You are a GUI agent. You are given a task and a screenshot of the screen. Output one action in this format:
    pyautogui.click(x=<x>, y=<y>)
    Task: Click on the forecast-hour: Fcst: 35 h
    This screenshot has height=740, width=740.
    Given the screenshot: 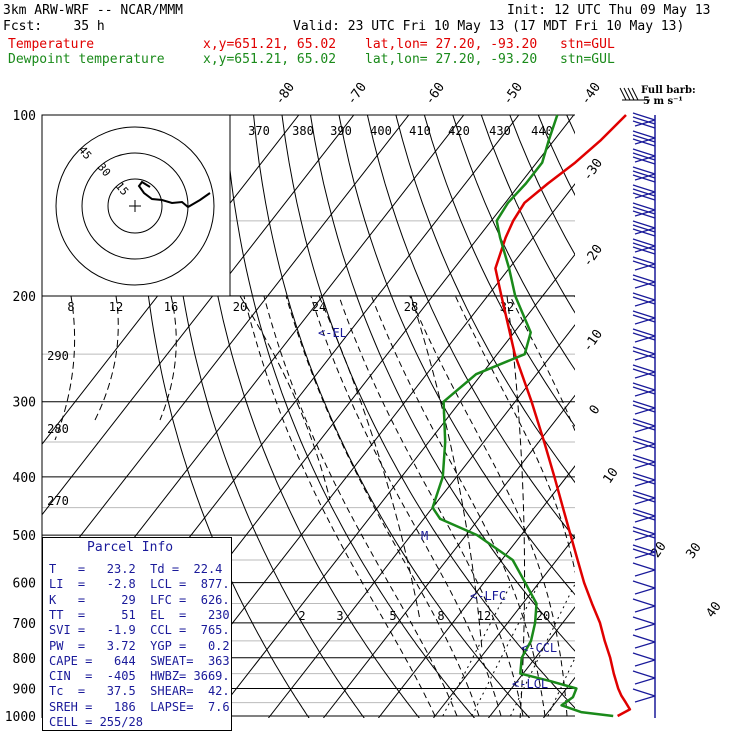 What is the action you would take?
    pyautogui.click(x=54, y=26)
    